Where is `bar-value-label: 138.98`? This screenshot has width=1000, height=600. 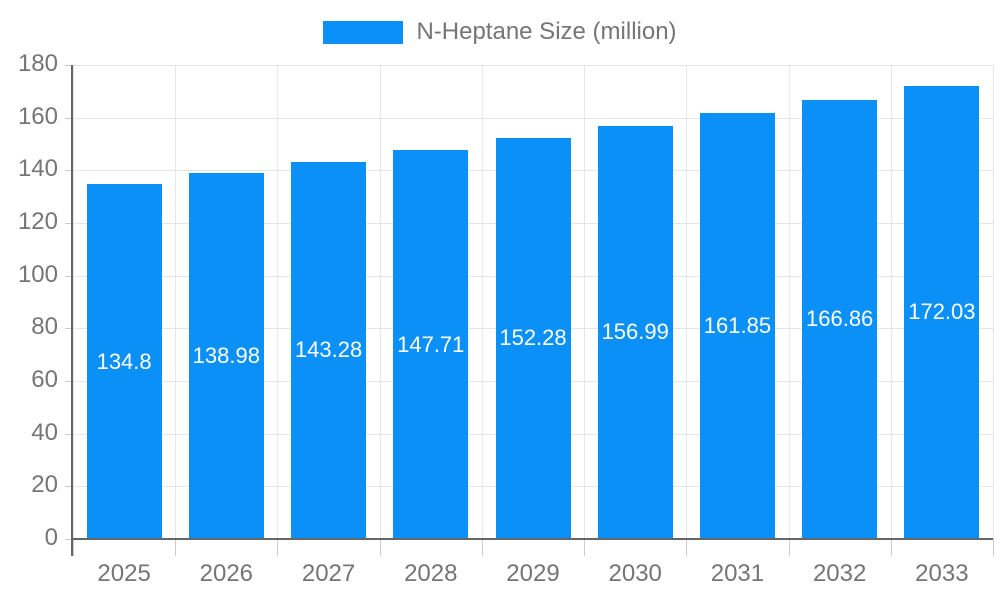 bar-value-label: 138.98 is located at coordinates (226, 355).